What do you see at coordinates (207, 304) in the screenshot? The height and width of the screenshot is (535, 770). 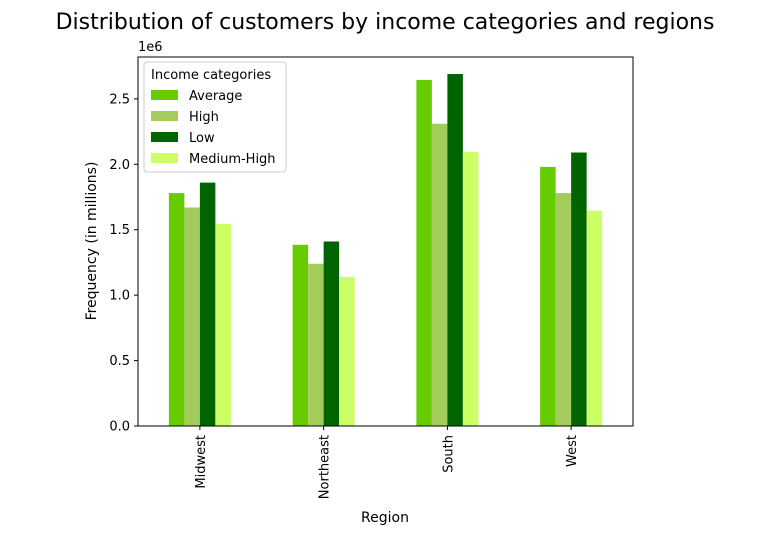 I see `bar-midwest-low` at bounding box center [207, 304].